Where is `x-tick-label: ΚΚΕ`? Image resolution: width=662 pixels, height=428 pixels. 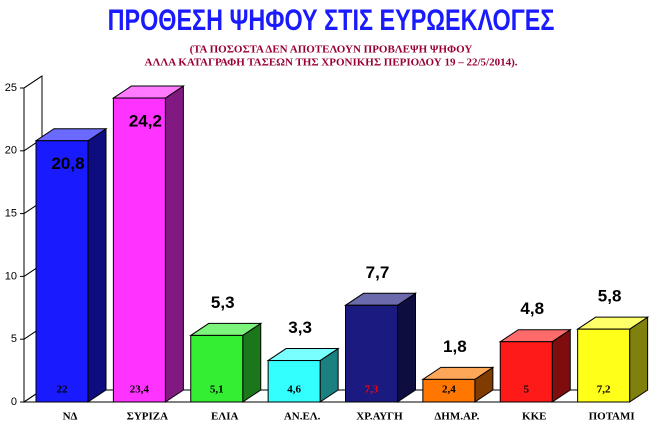 x-tick-label: ΚΚΕ is located at coordinates (534, 417).